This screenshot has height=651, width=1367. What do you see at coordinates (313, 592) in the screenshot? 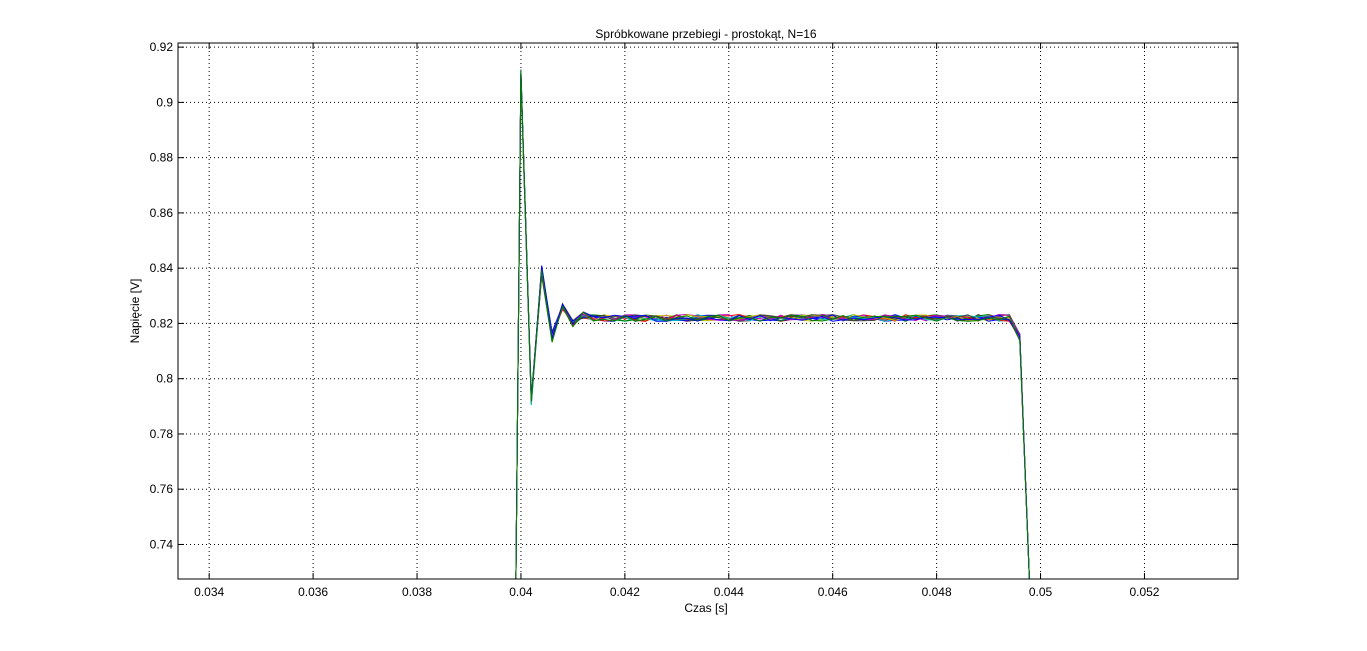
I see `x-tick-label: 0.036` at bounding box center [313, 592].